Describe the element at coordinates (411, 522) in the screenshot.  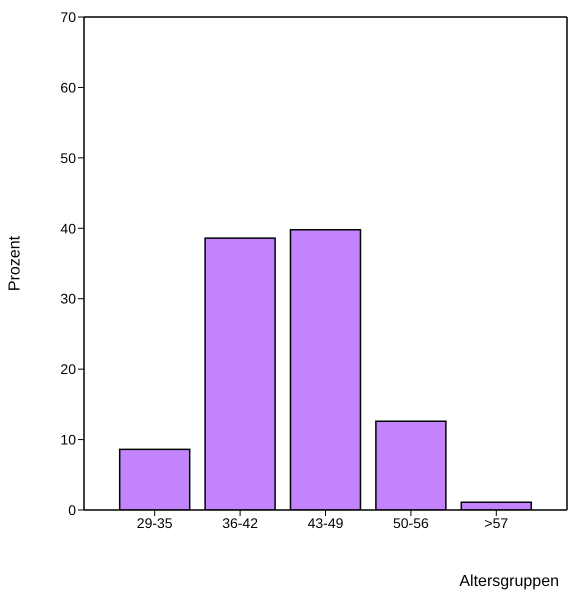
I see `x-tick-label: 50-56` at that location.